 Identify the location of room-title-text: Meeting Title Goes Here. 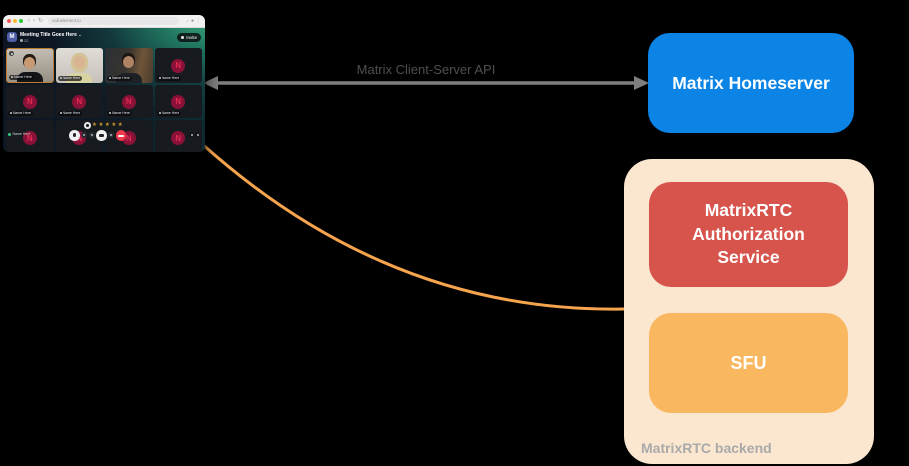
(48, 34).